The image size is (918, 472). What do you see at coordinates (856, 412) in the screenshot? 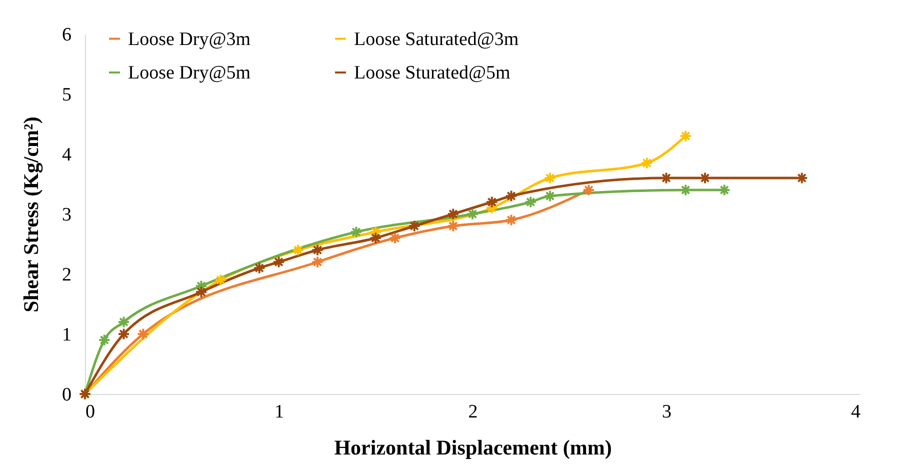
I see `x-tick-label: 4` at bounding box center [856, 412].